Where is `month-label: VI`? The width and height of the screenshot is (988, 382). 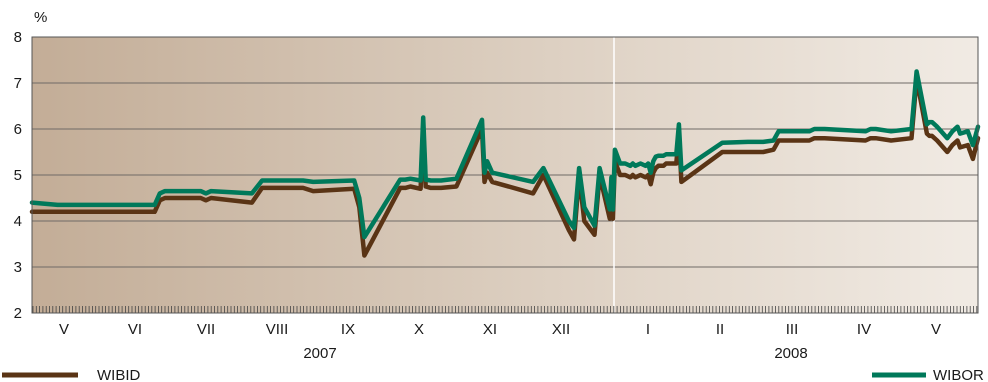
month-label: VI is located at coordinates (135, 329).